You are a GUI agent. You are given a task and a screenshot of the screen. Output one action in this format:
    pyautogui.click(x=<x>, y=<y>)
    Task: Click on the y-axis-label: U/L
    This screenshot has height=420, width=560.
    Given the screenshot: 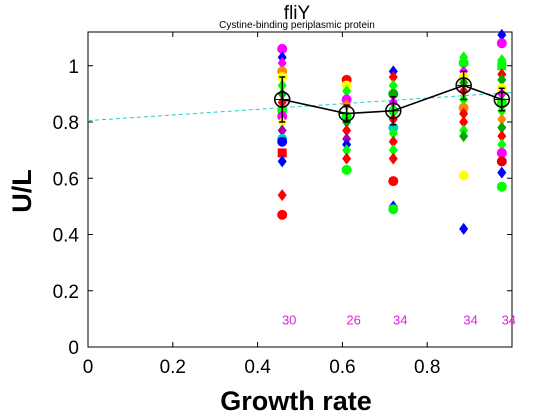 What is the action you would take?
    pyautogui.click(x=22, y=191)
    